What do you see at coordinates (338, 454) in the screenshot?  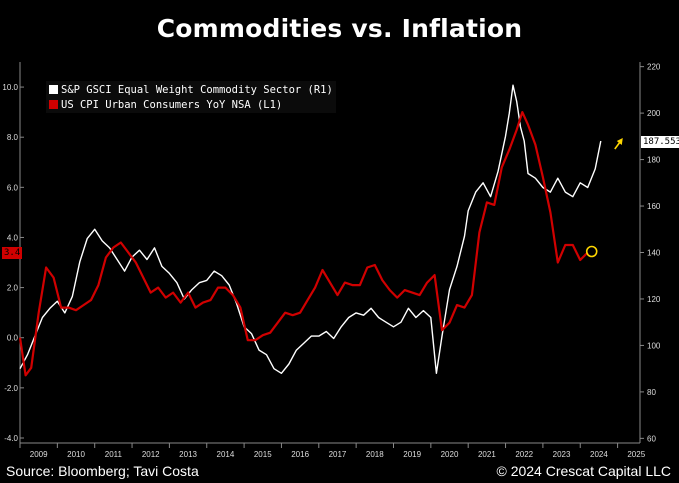 I see `x-tick-label: 2017` at bounding box center [338, 454].